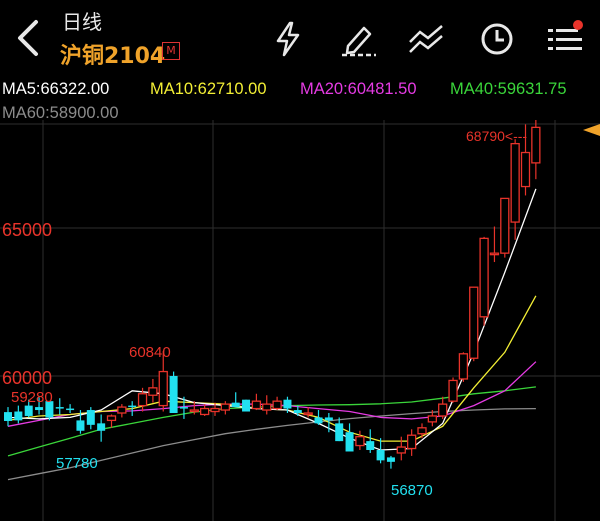  I want to click on y-tick-label: 60000, so click(27, 378).